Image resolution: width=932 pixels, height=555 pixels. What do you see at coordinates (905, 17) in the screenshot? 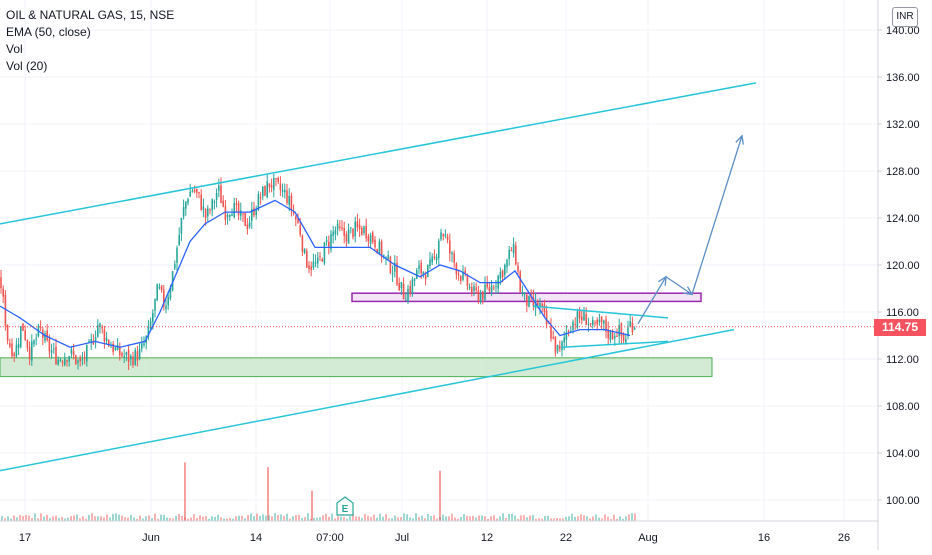
I see `currency-label: INR` at bounding box center [905, 17].